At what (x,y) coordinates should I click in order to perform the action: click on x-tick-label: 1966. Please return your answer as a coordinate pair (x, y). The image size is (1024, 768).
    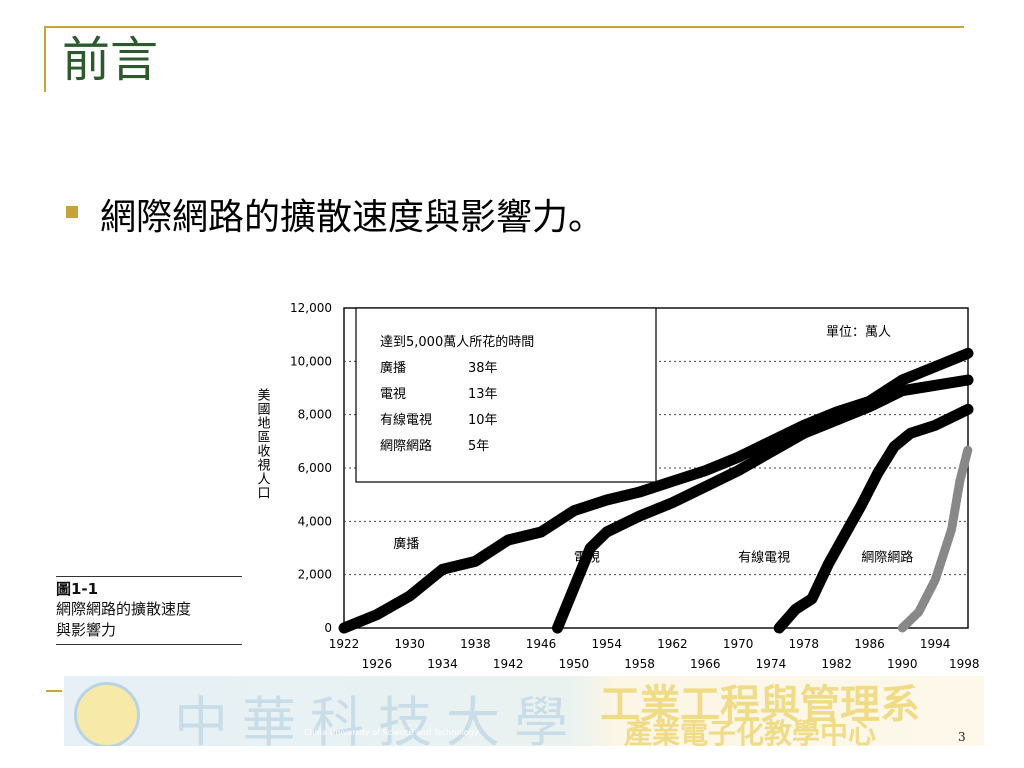
    Looking at the image, I should click on (705, 664).